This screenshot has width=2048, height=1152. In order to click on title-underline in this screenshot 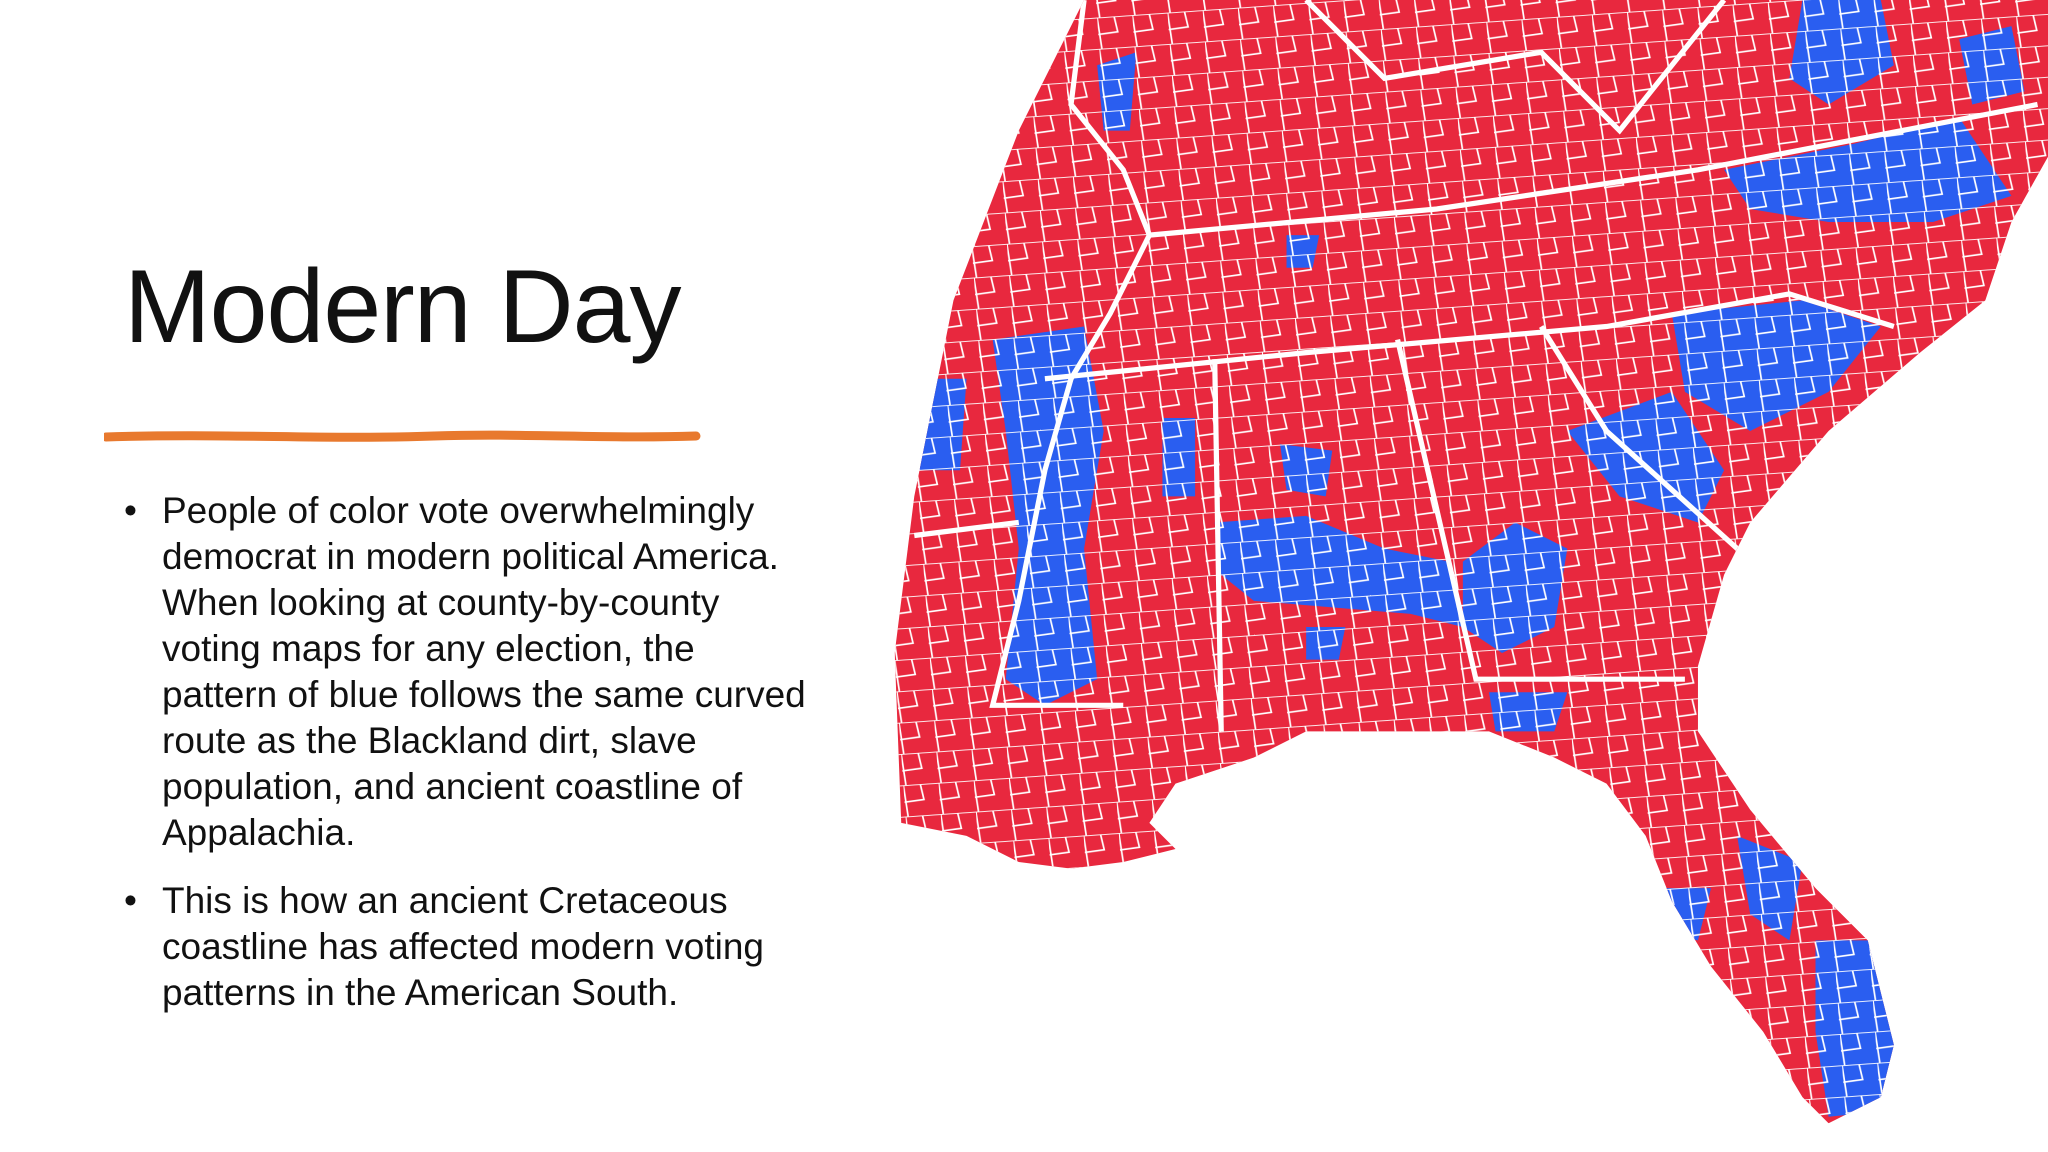, I will do `click(402, 436)`.